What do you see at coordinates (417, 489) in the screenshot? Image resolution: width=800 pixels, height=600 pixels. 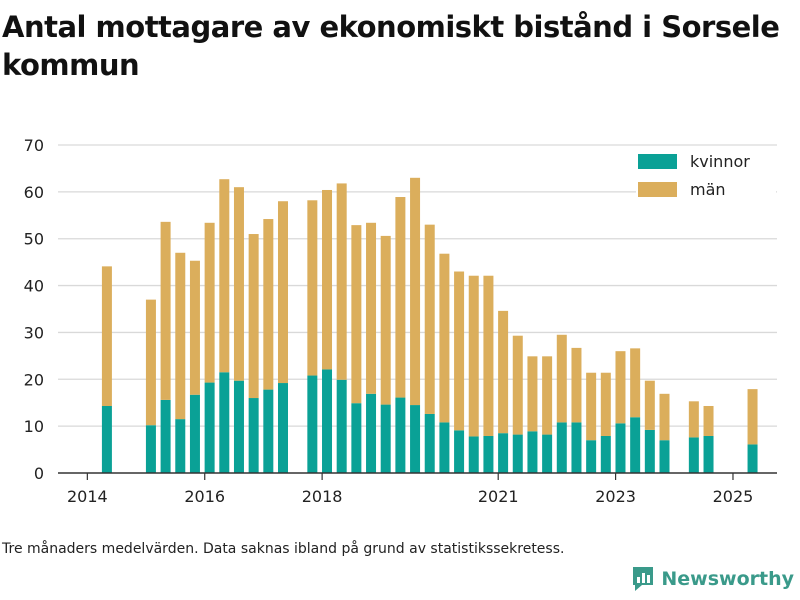 I see `x-axis: 2014 2016 2018 2021 2023 2025` at bounding box center [417, 489].